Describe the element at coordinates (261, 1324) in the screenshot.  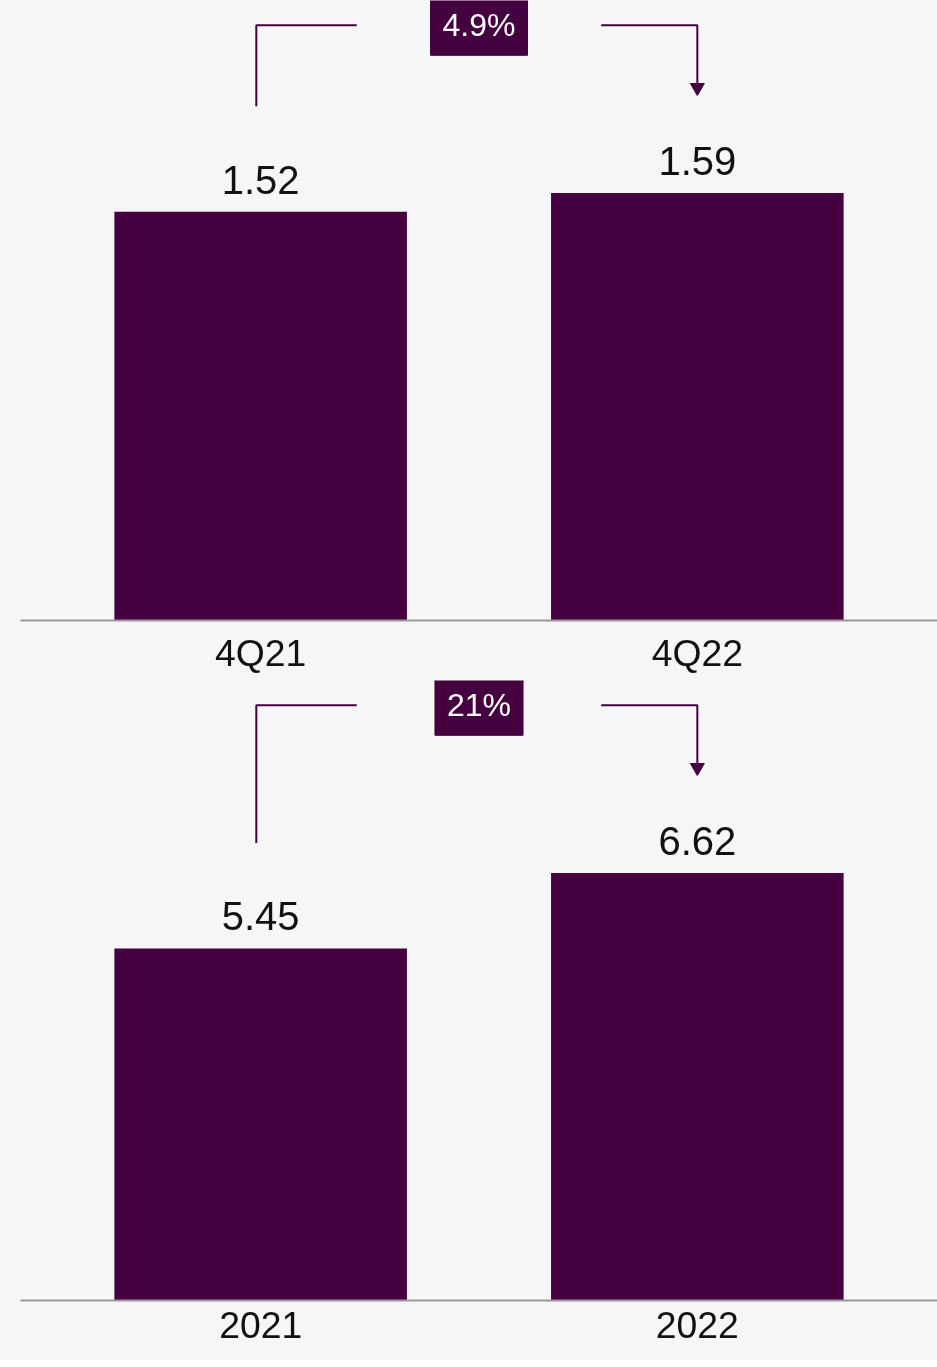
I see `x-tick-label: 2021` at that location.